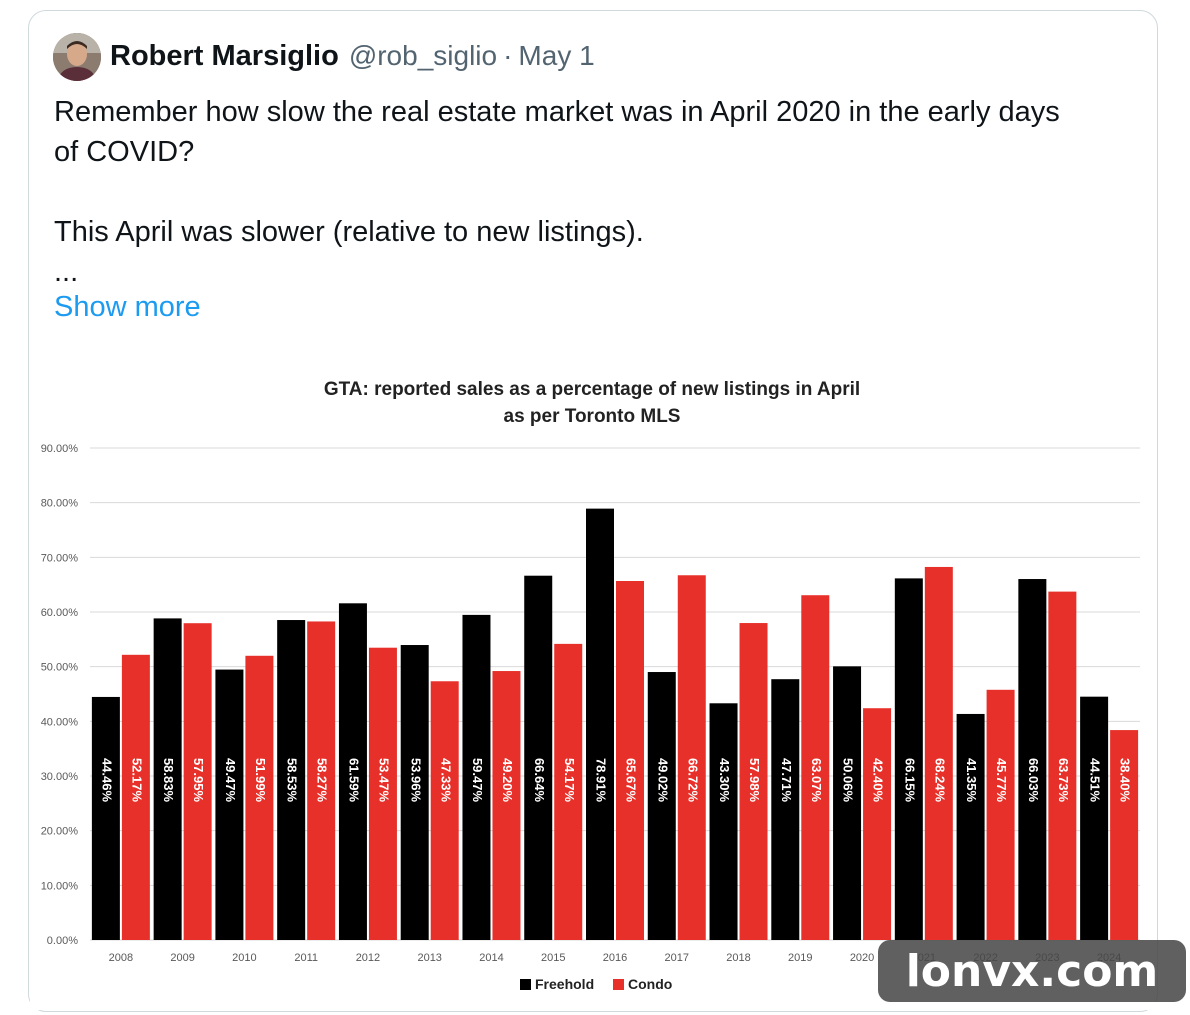  Describe the element at coordinates (939, 780) in the screenshot. I see `bar-data-label: 68.24%` at that location.